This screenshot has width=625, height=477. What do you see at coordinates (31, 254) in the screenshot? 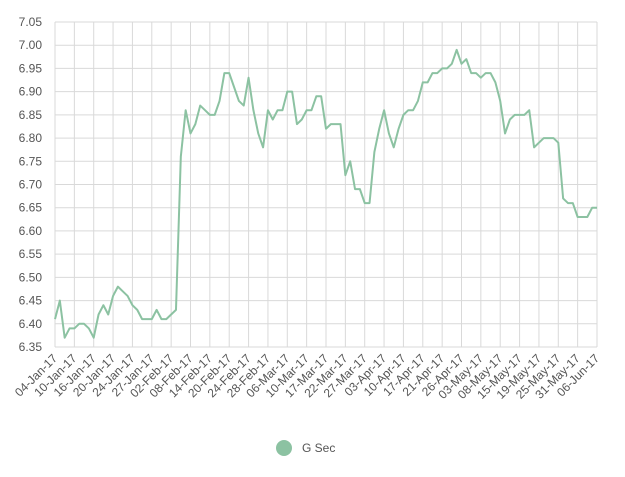
I see `y-tick-label: 6.55` at bounding box center [31, 254].